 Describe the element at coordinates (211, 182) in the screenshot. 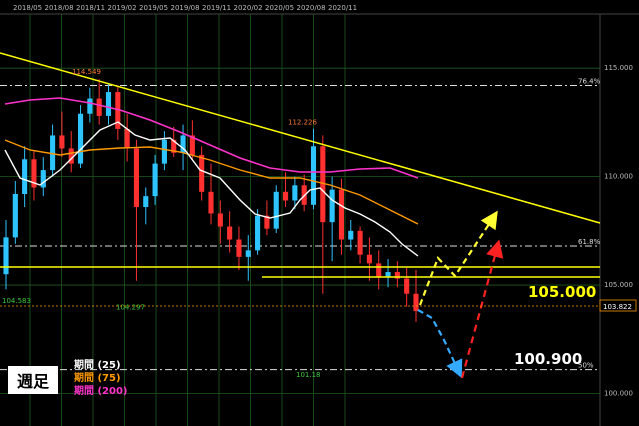

I see `ma-75-line` at that location.